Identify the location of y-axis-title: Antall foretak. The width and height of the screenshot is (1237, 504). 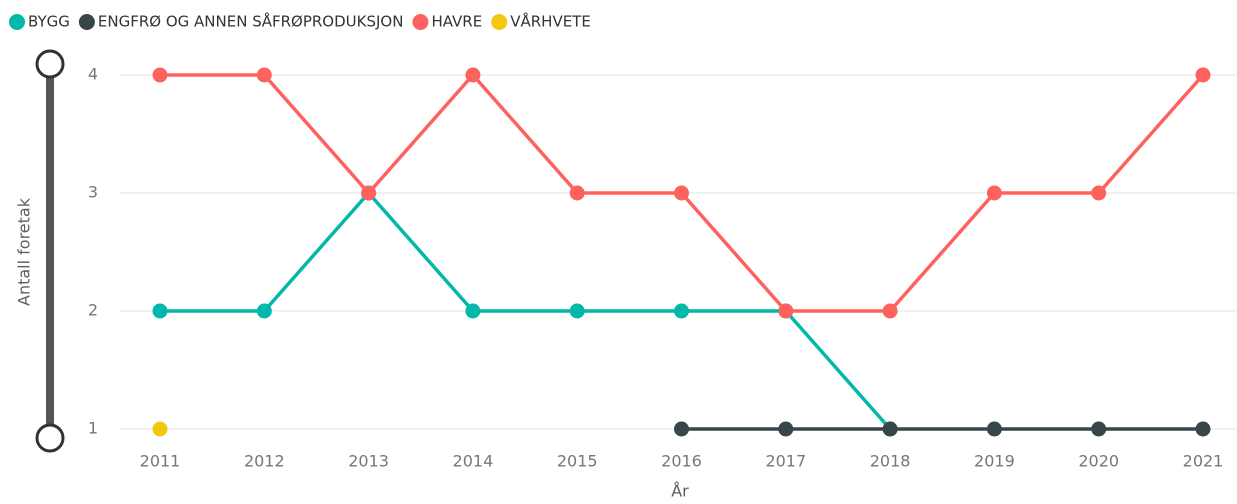
(24, 251).